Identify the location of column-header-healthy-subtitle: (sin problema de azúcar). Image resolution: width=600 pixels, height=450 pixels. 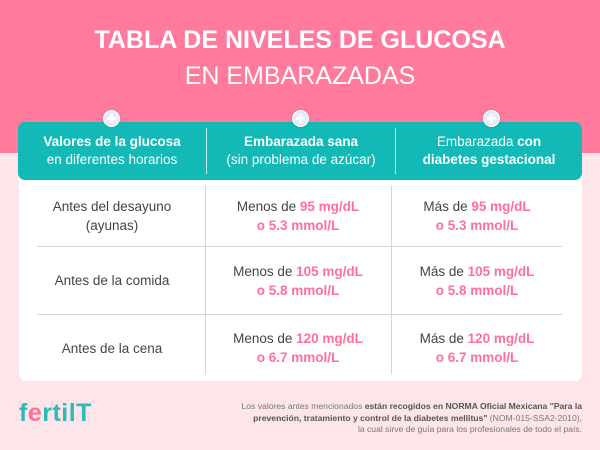
(301, 159).